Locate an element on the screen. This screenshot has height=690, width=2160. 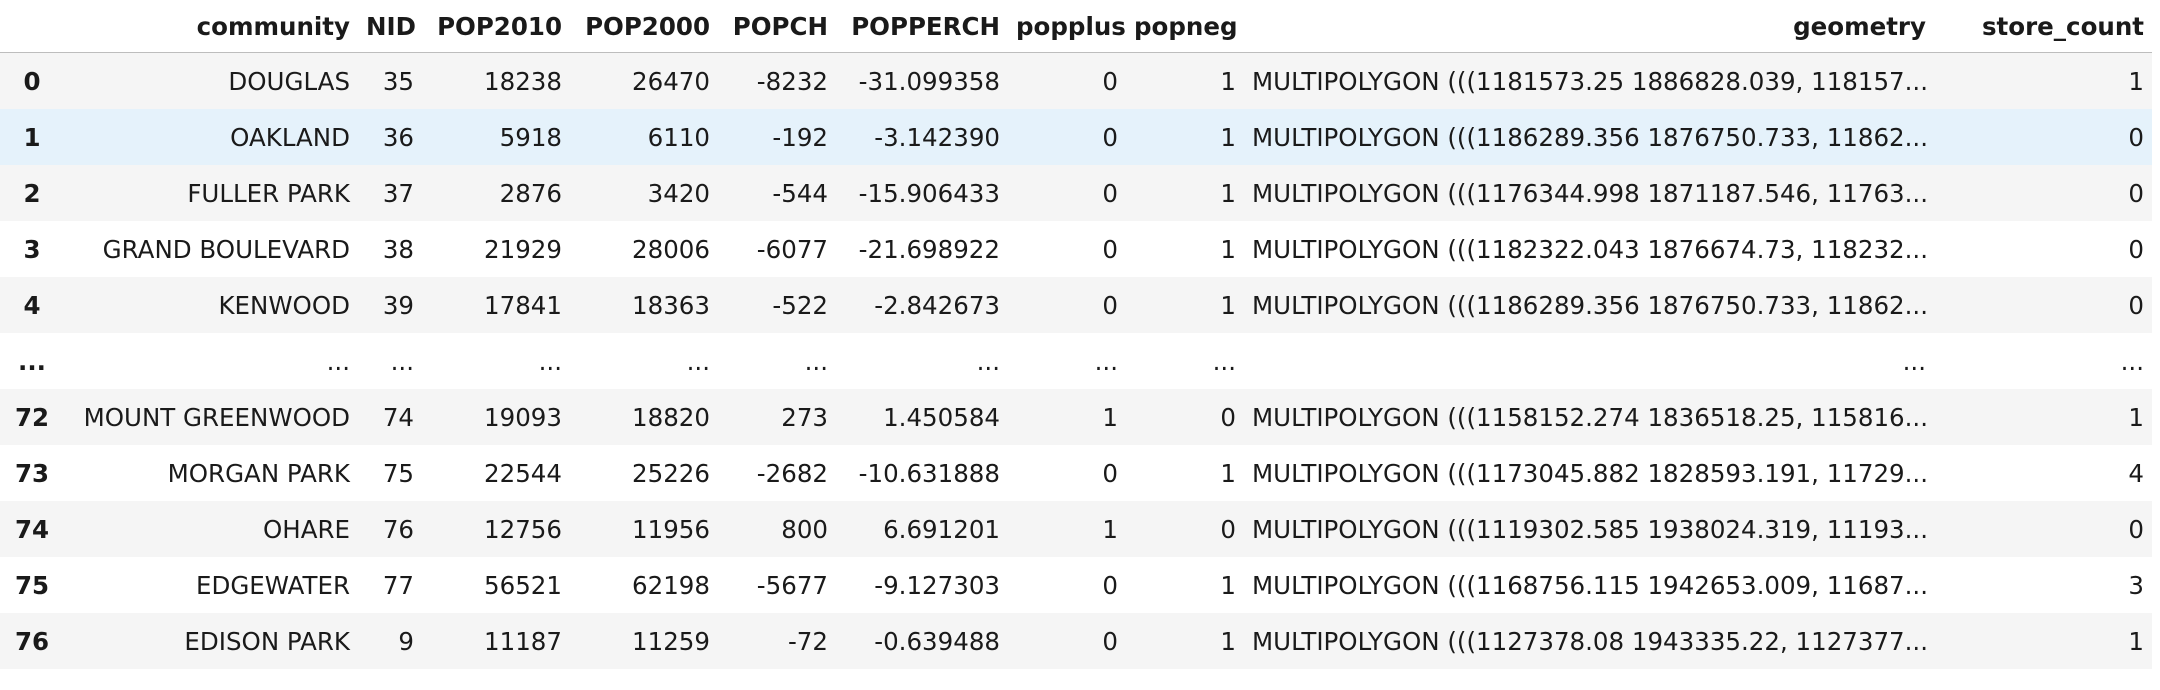
cell-nid: 39 is located at coordinates (398, 305).